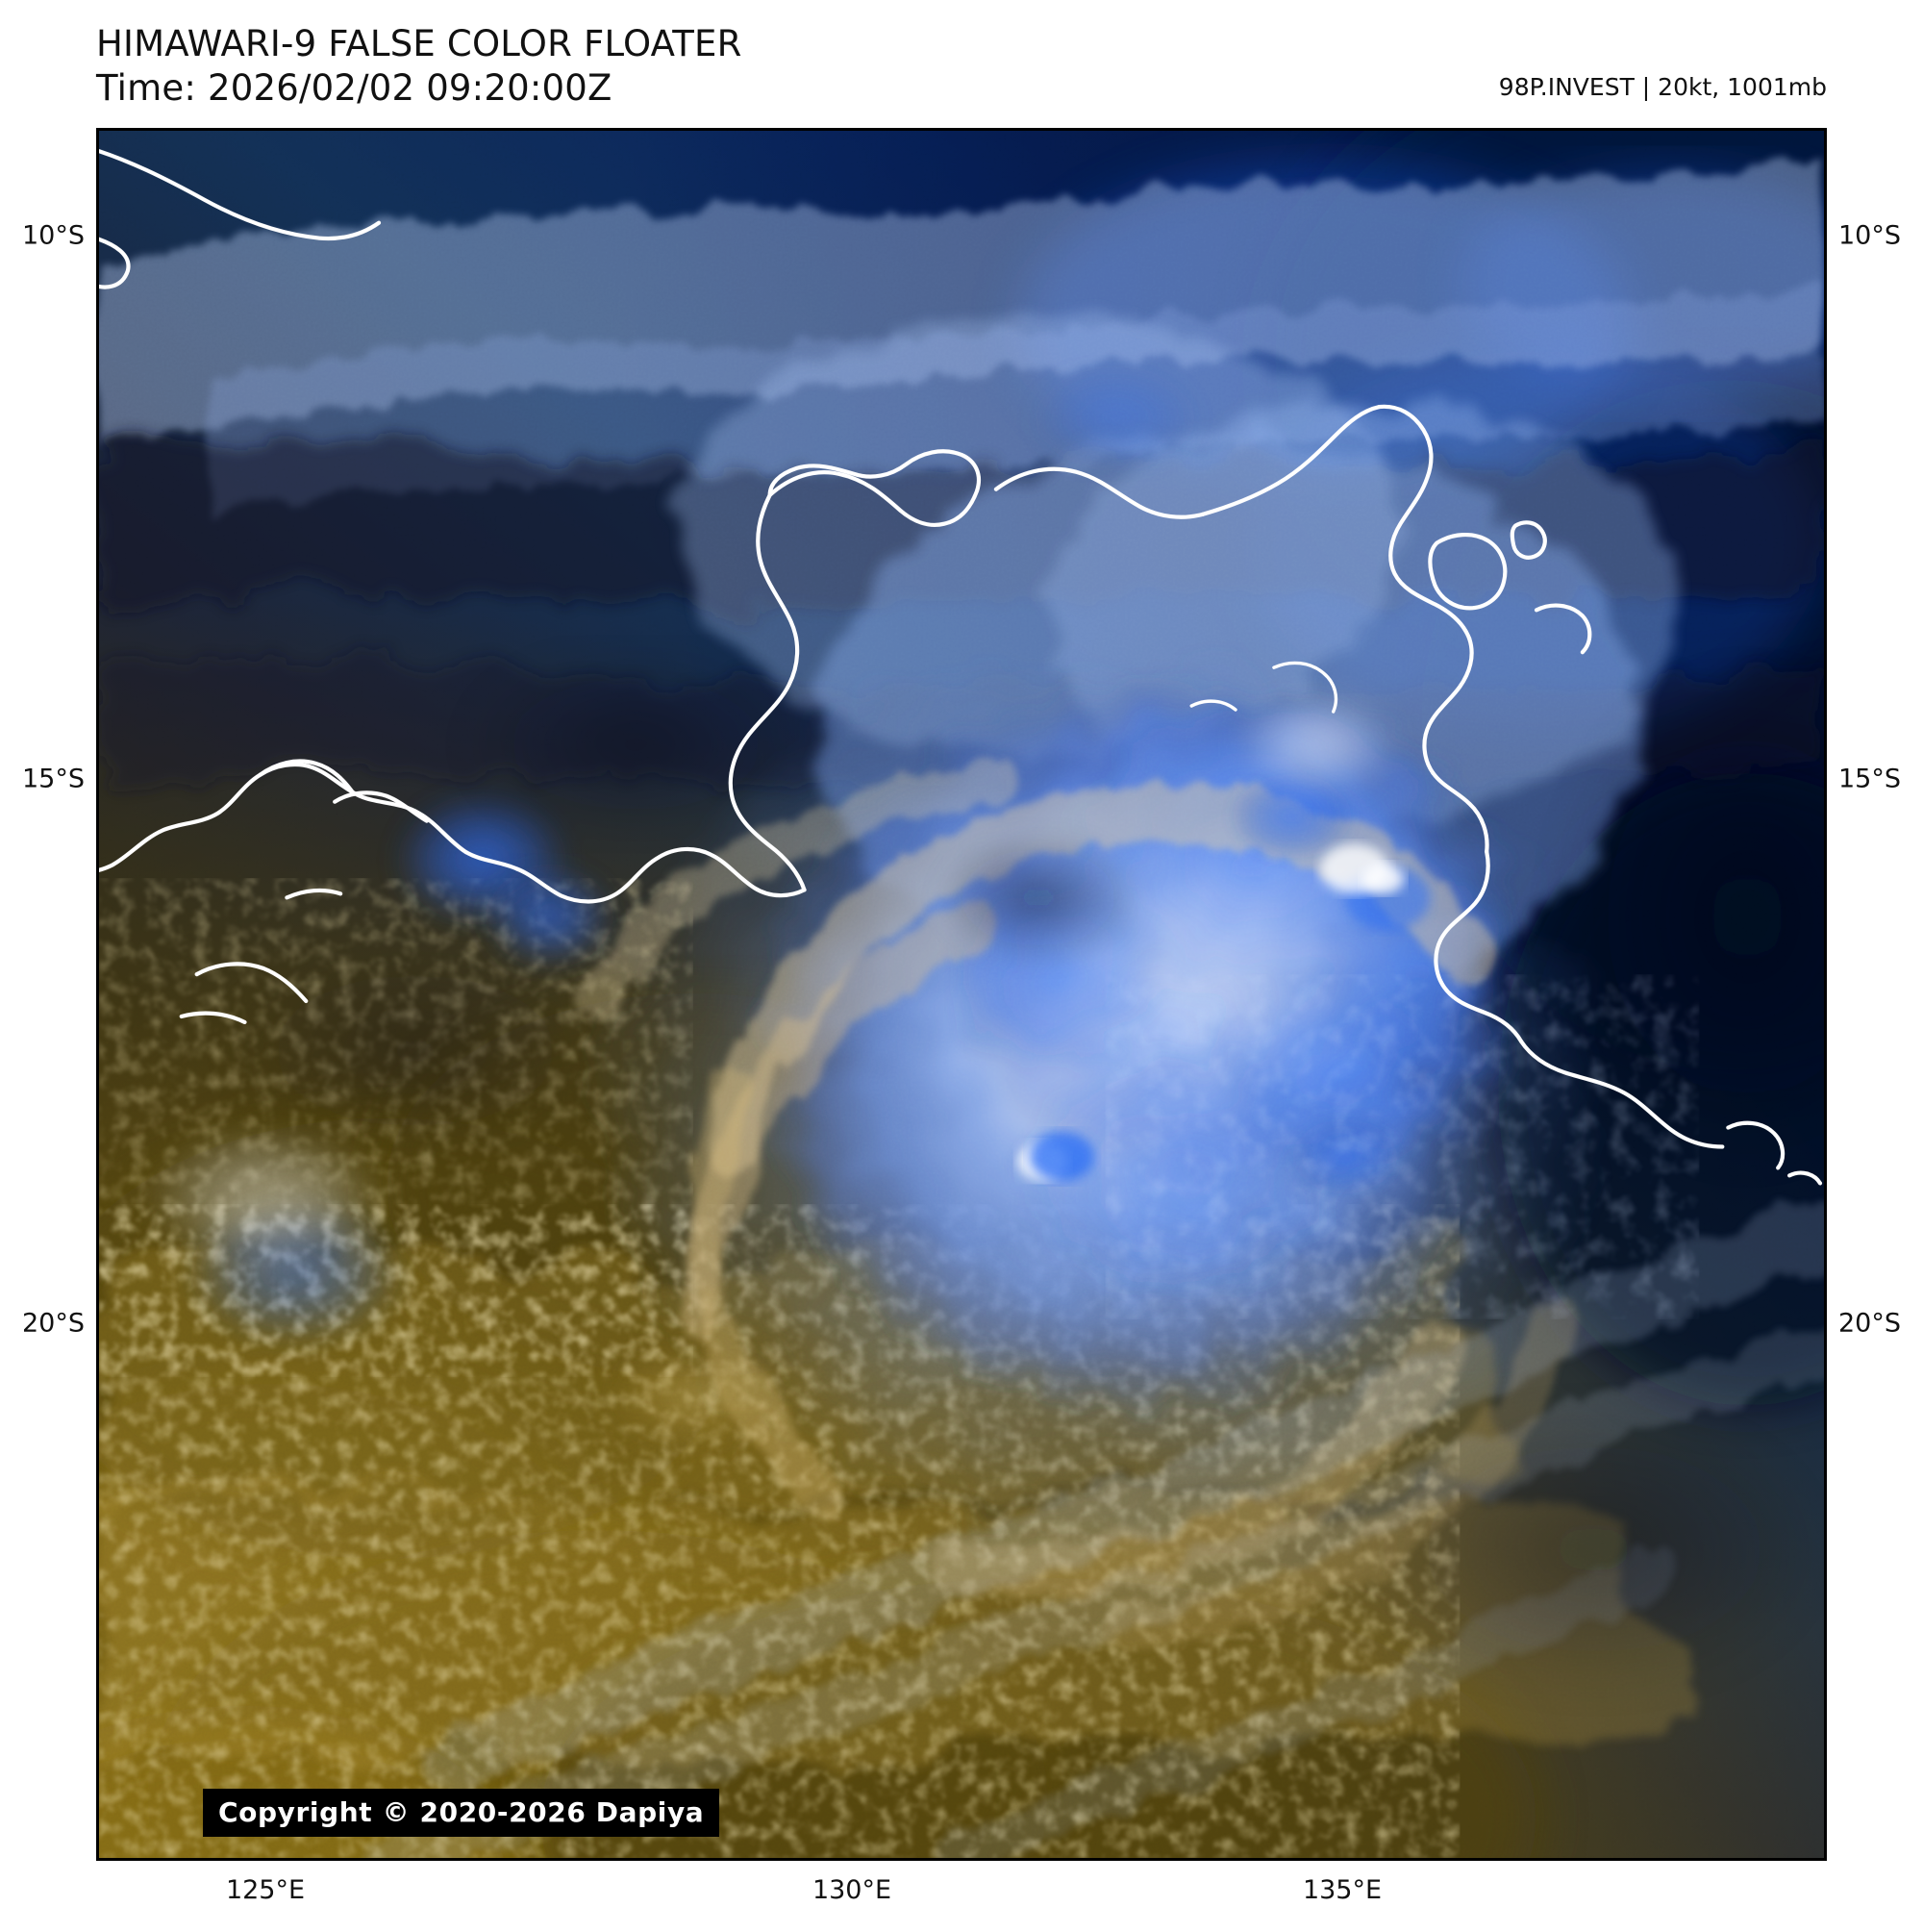  Describe the element at coordinates (1342, 1890) in the screenshot. I see `lon-label-135e: 135°E` at that location.